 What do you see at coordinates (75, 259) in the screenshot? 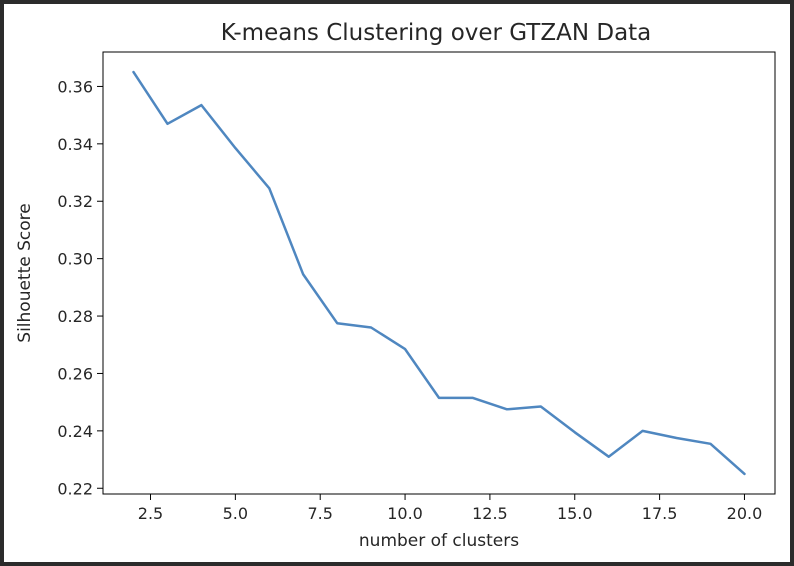
I see `y-tick-label: 0.30` at bounding box center [75, 259].